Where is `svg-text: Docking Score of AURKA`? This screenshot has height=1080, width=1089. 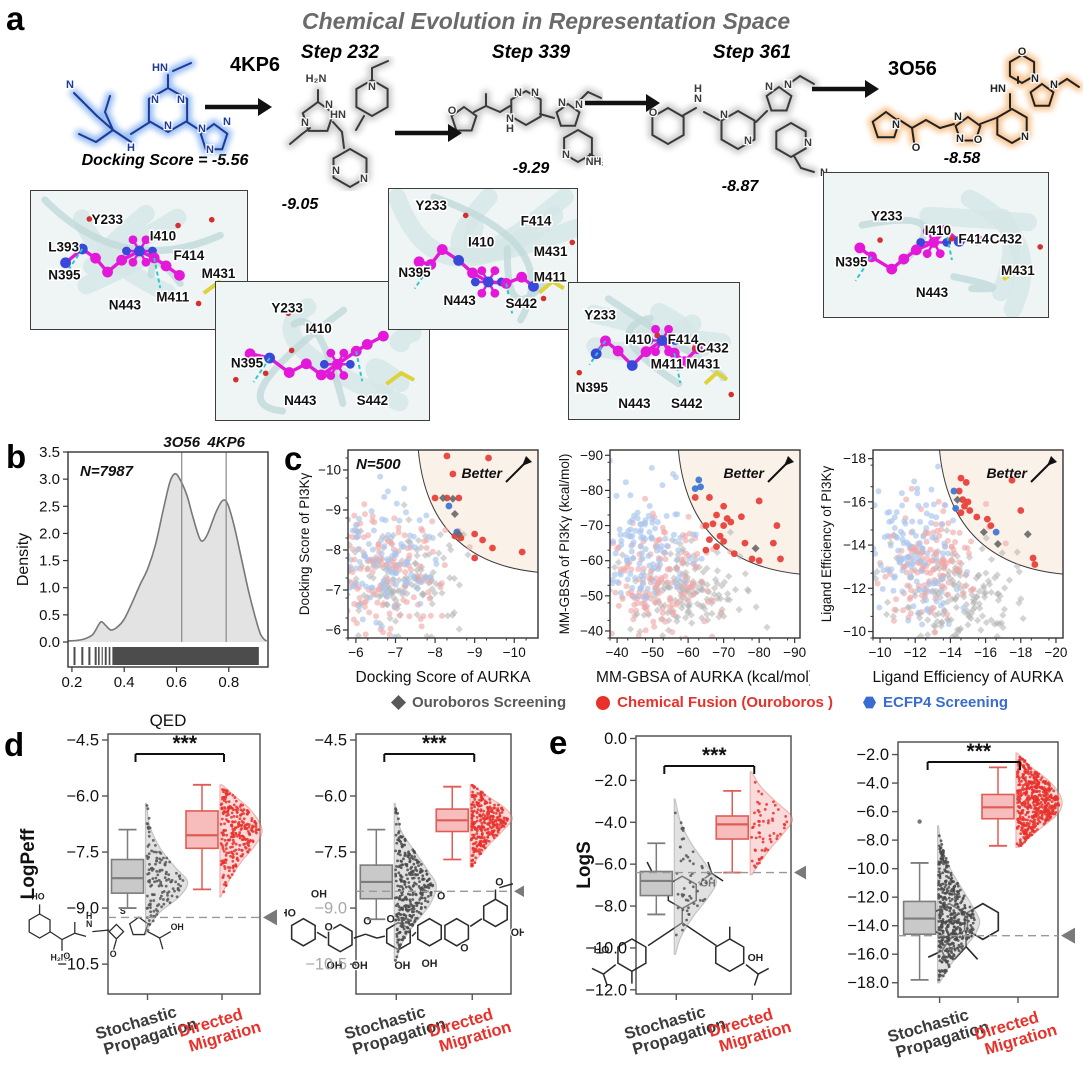
svg-text: Docking Score of AURKA is located at coordinates (444, 677).